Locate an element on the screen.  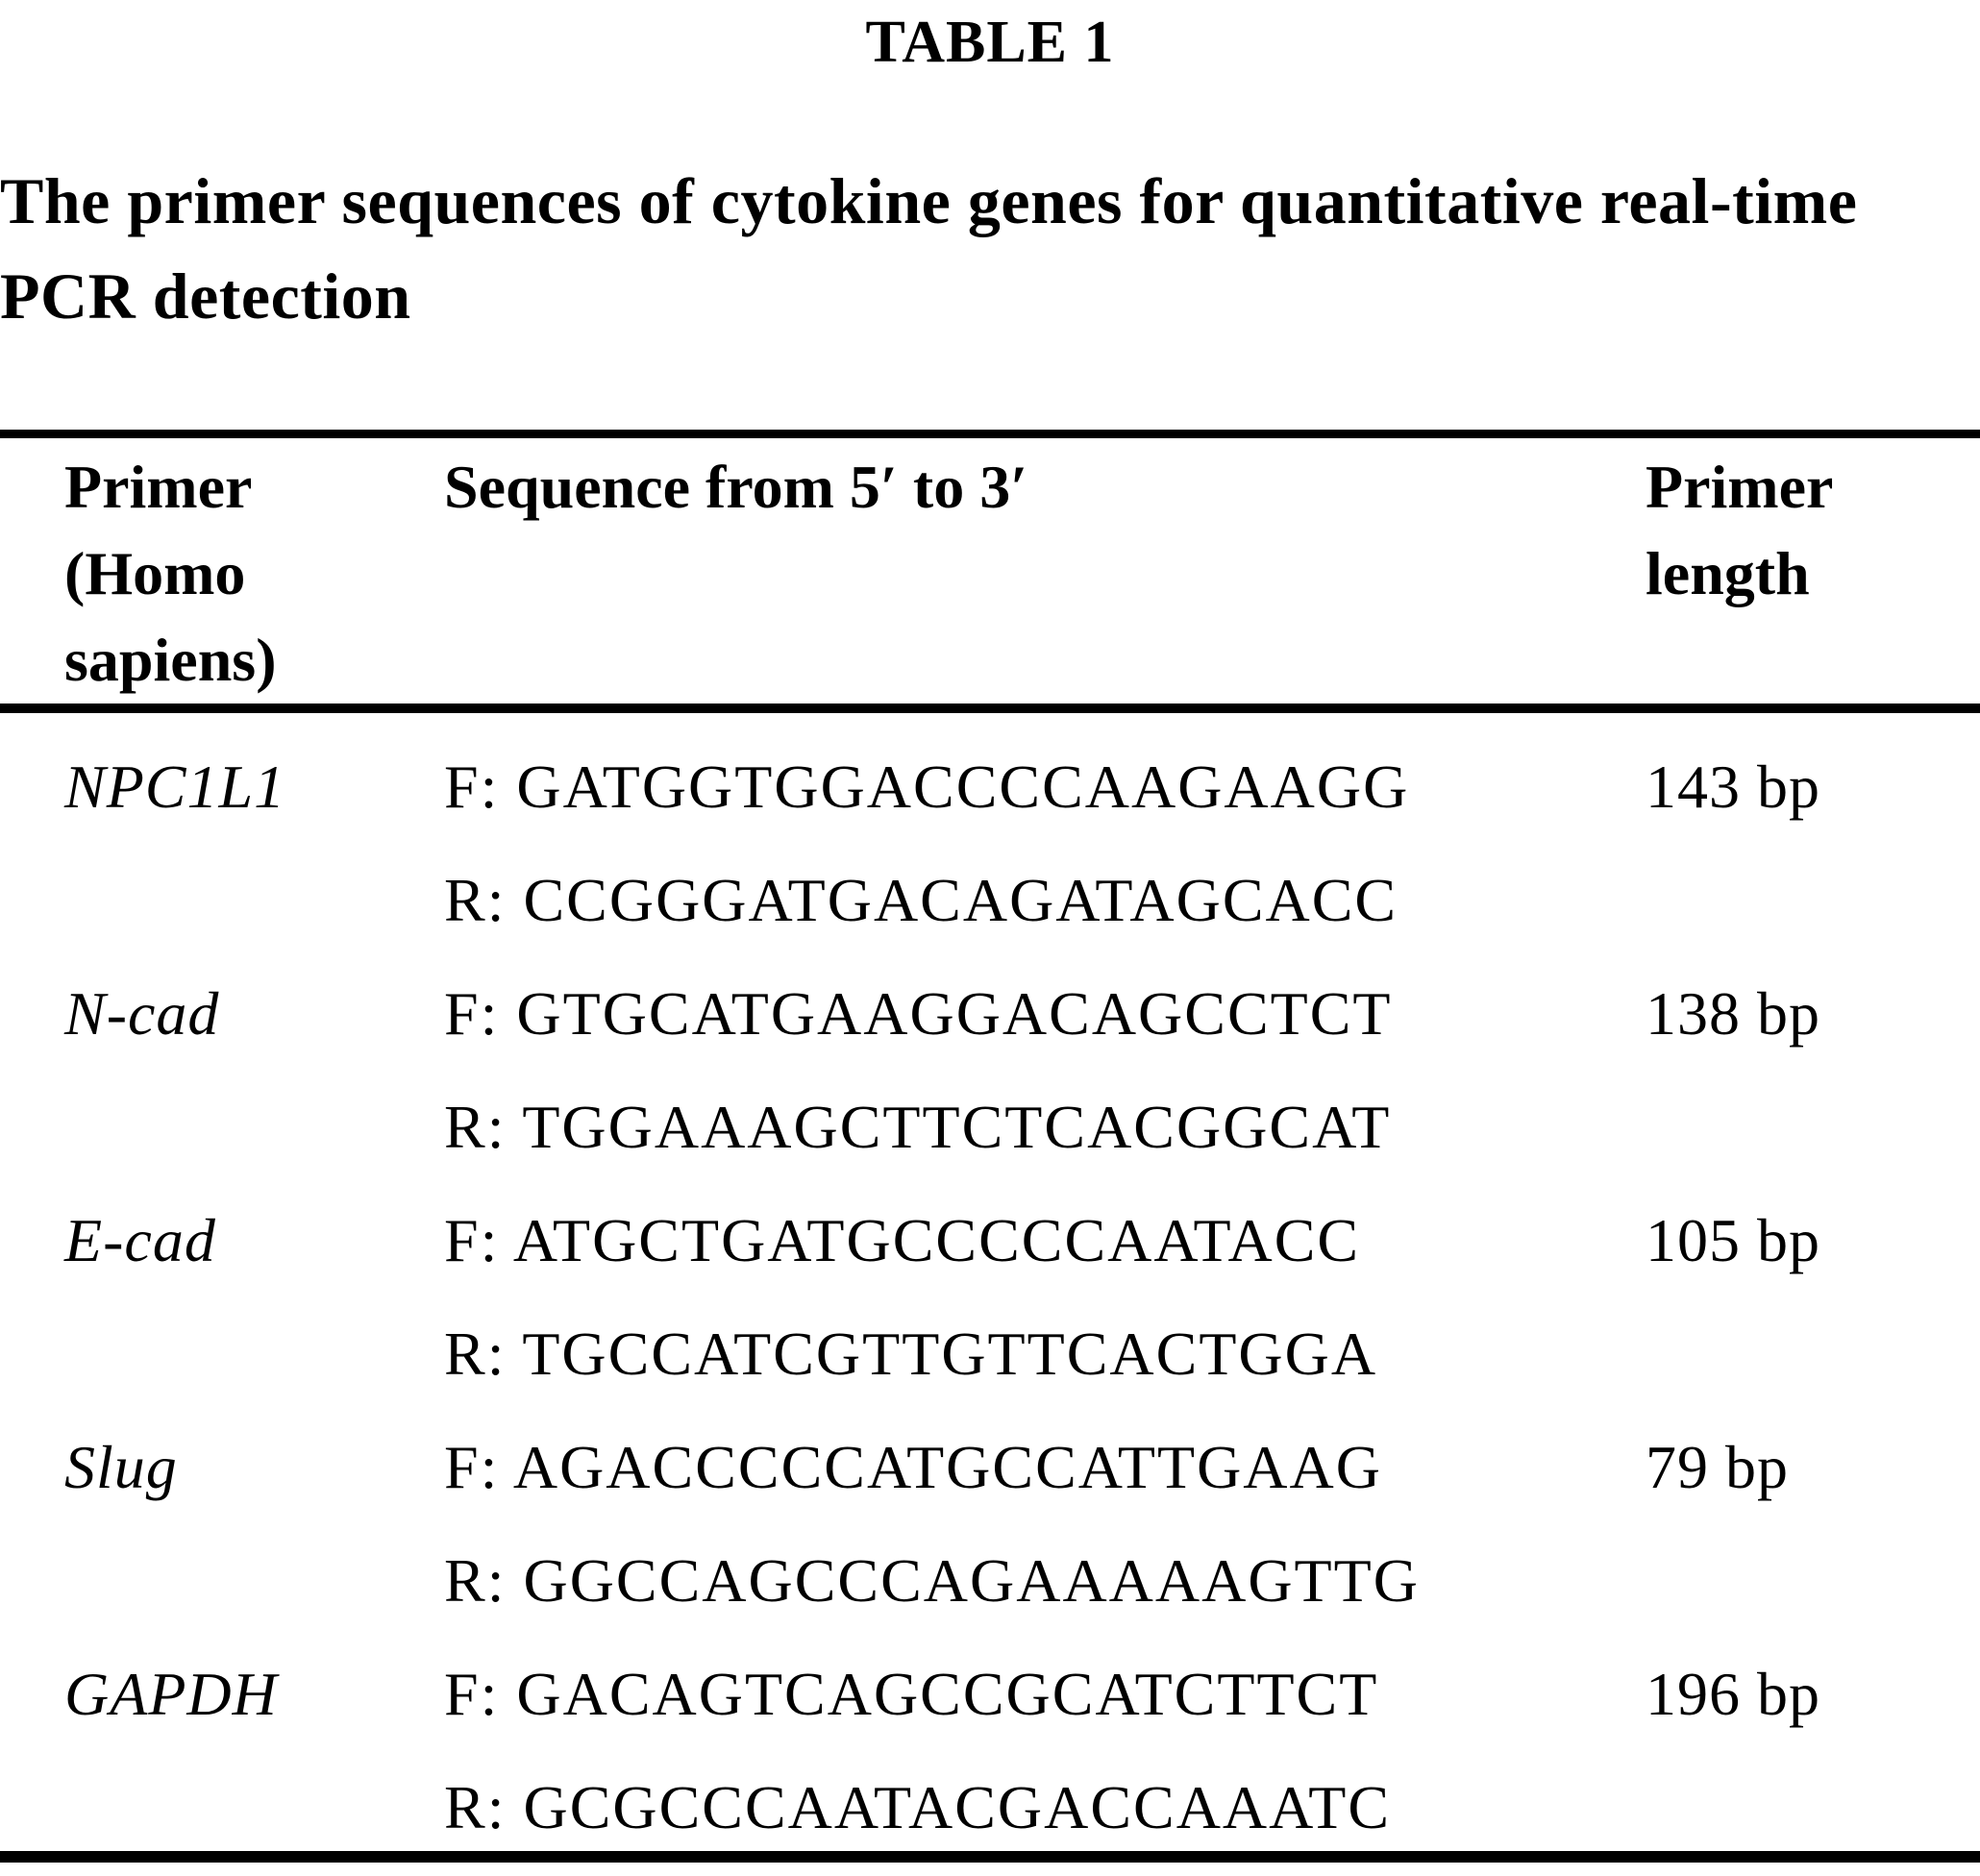
forward-sequence: F: GTGCATGAAGGACAGCCTCT is located at coordinates (919, 1014).